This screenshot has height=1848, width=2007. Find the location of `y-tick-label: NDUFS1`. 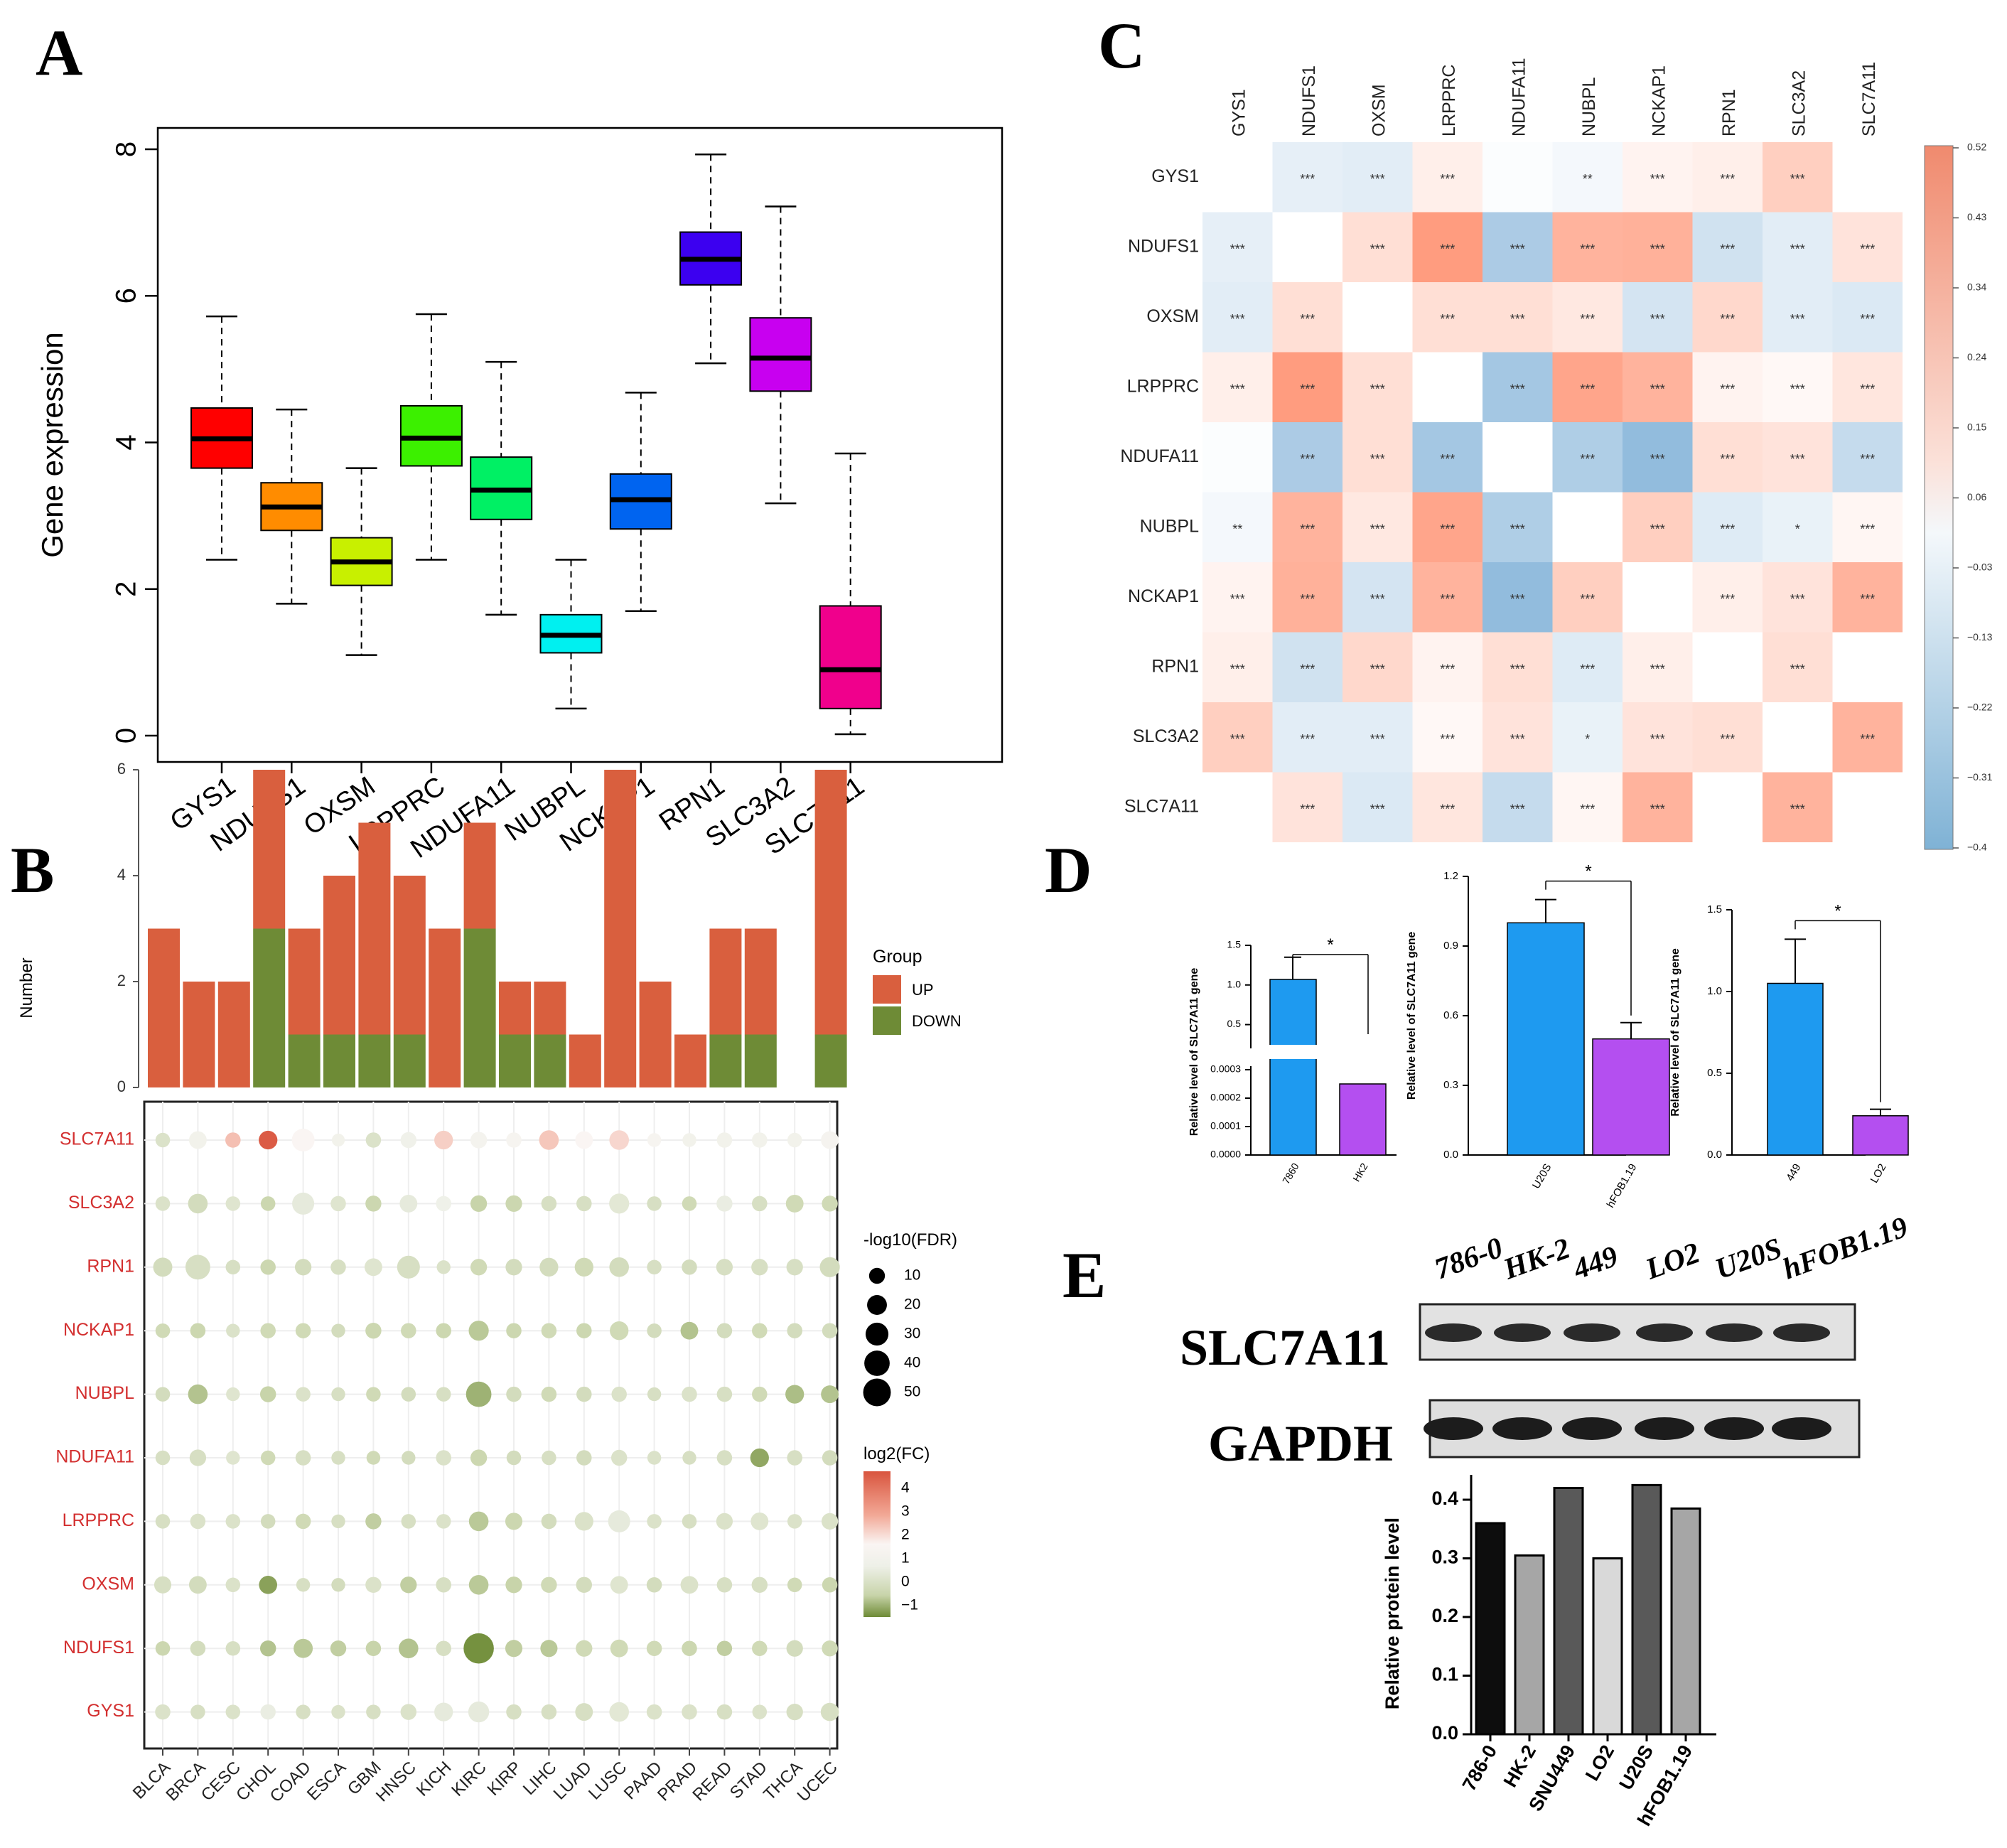

y-tick-label: NDUFS1 is located at coordinates (98, 1648).